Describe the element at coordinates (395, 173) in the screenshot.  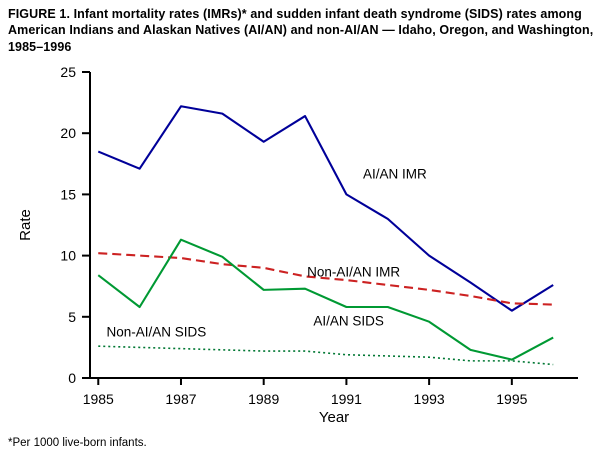
I see `series-label: AI/AN IMR` at that location.